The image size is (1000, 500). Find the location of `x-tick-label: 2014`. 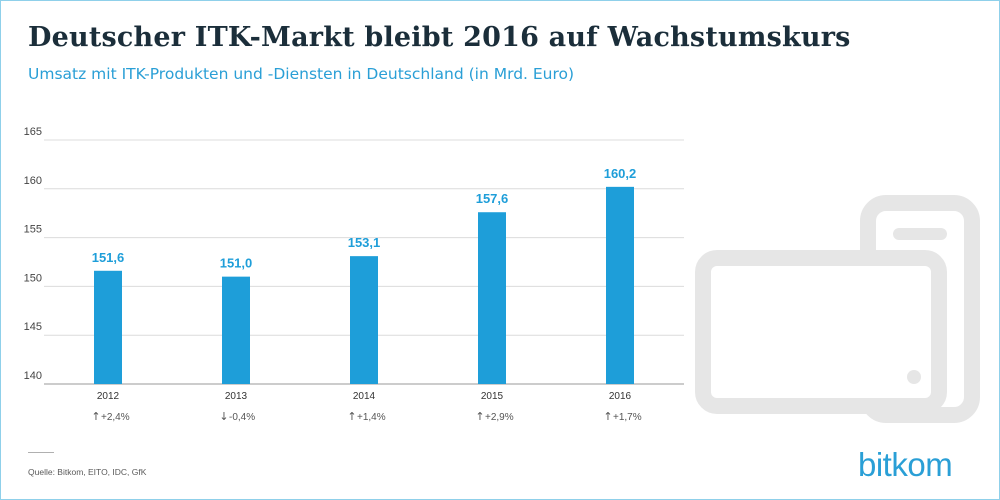

x-tick-label: 2014 is located at coordinates (364, 396).